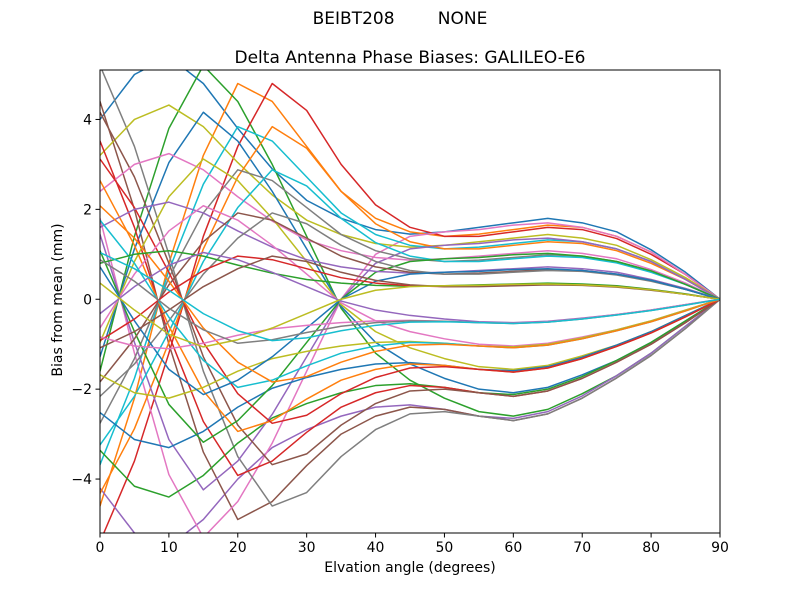 The height and width of the screenshot is (600, 800). Describe the element at coordinates (58, 300) in the screenshot. I see `y-axis-label: Bias from mean (mm)` at that location.